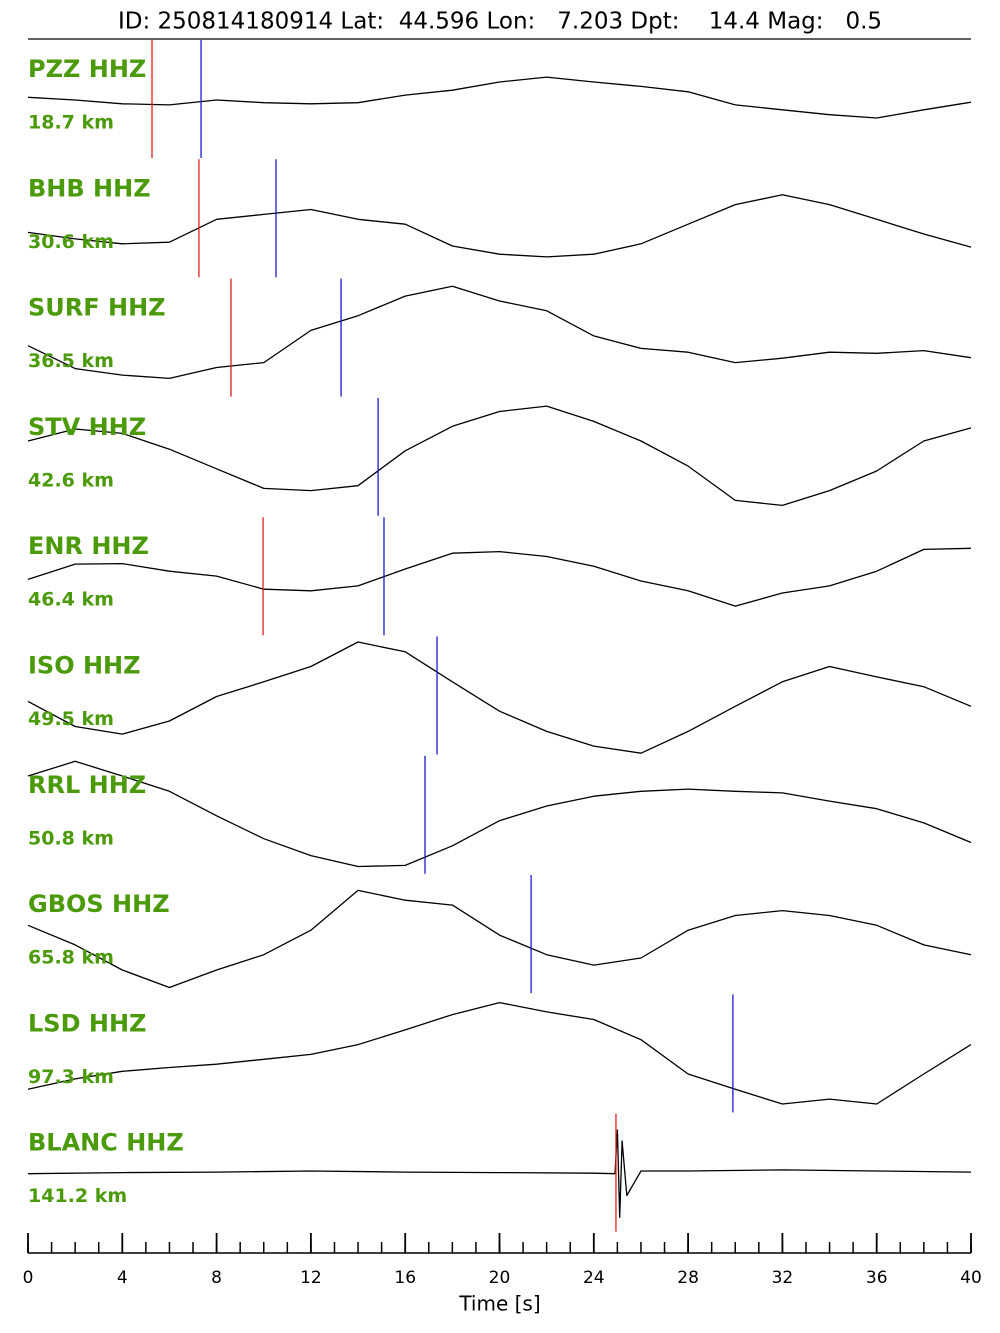  What do you see at coordinates (311, 1278) in the screenshot?
I see `x-tick-label: 12` at bounding box center [311, 1278].